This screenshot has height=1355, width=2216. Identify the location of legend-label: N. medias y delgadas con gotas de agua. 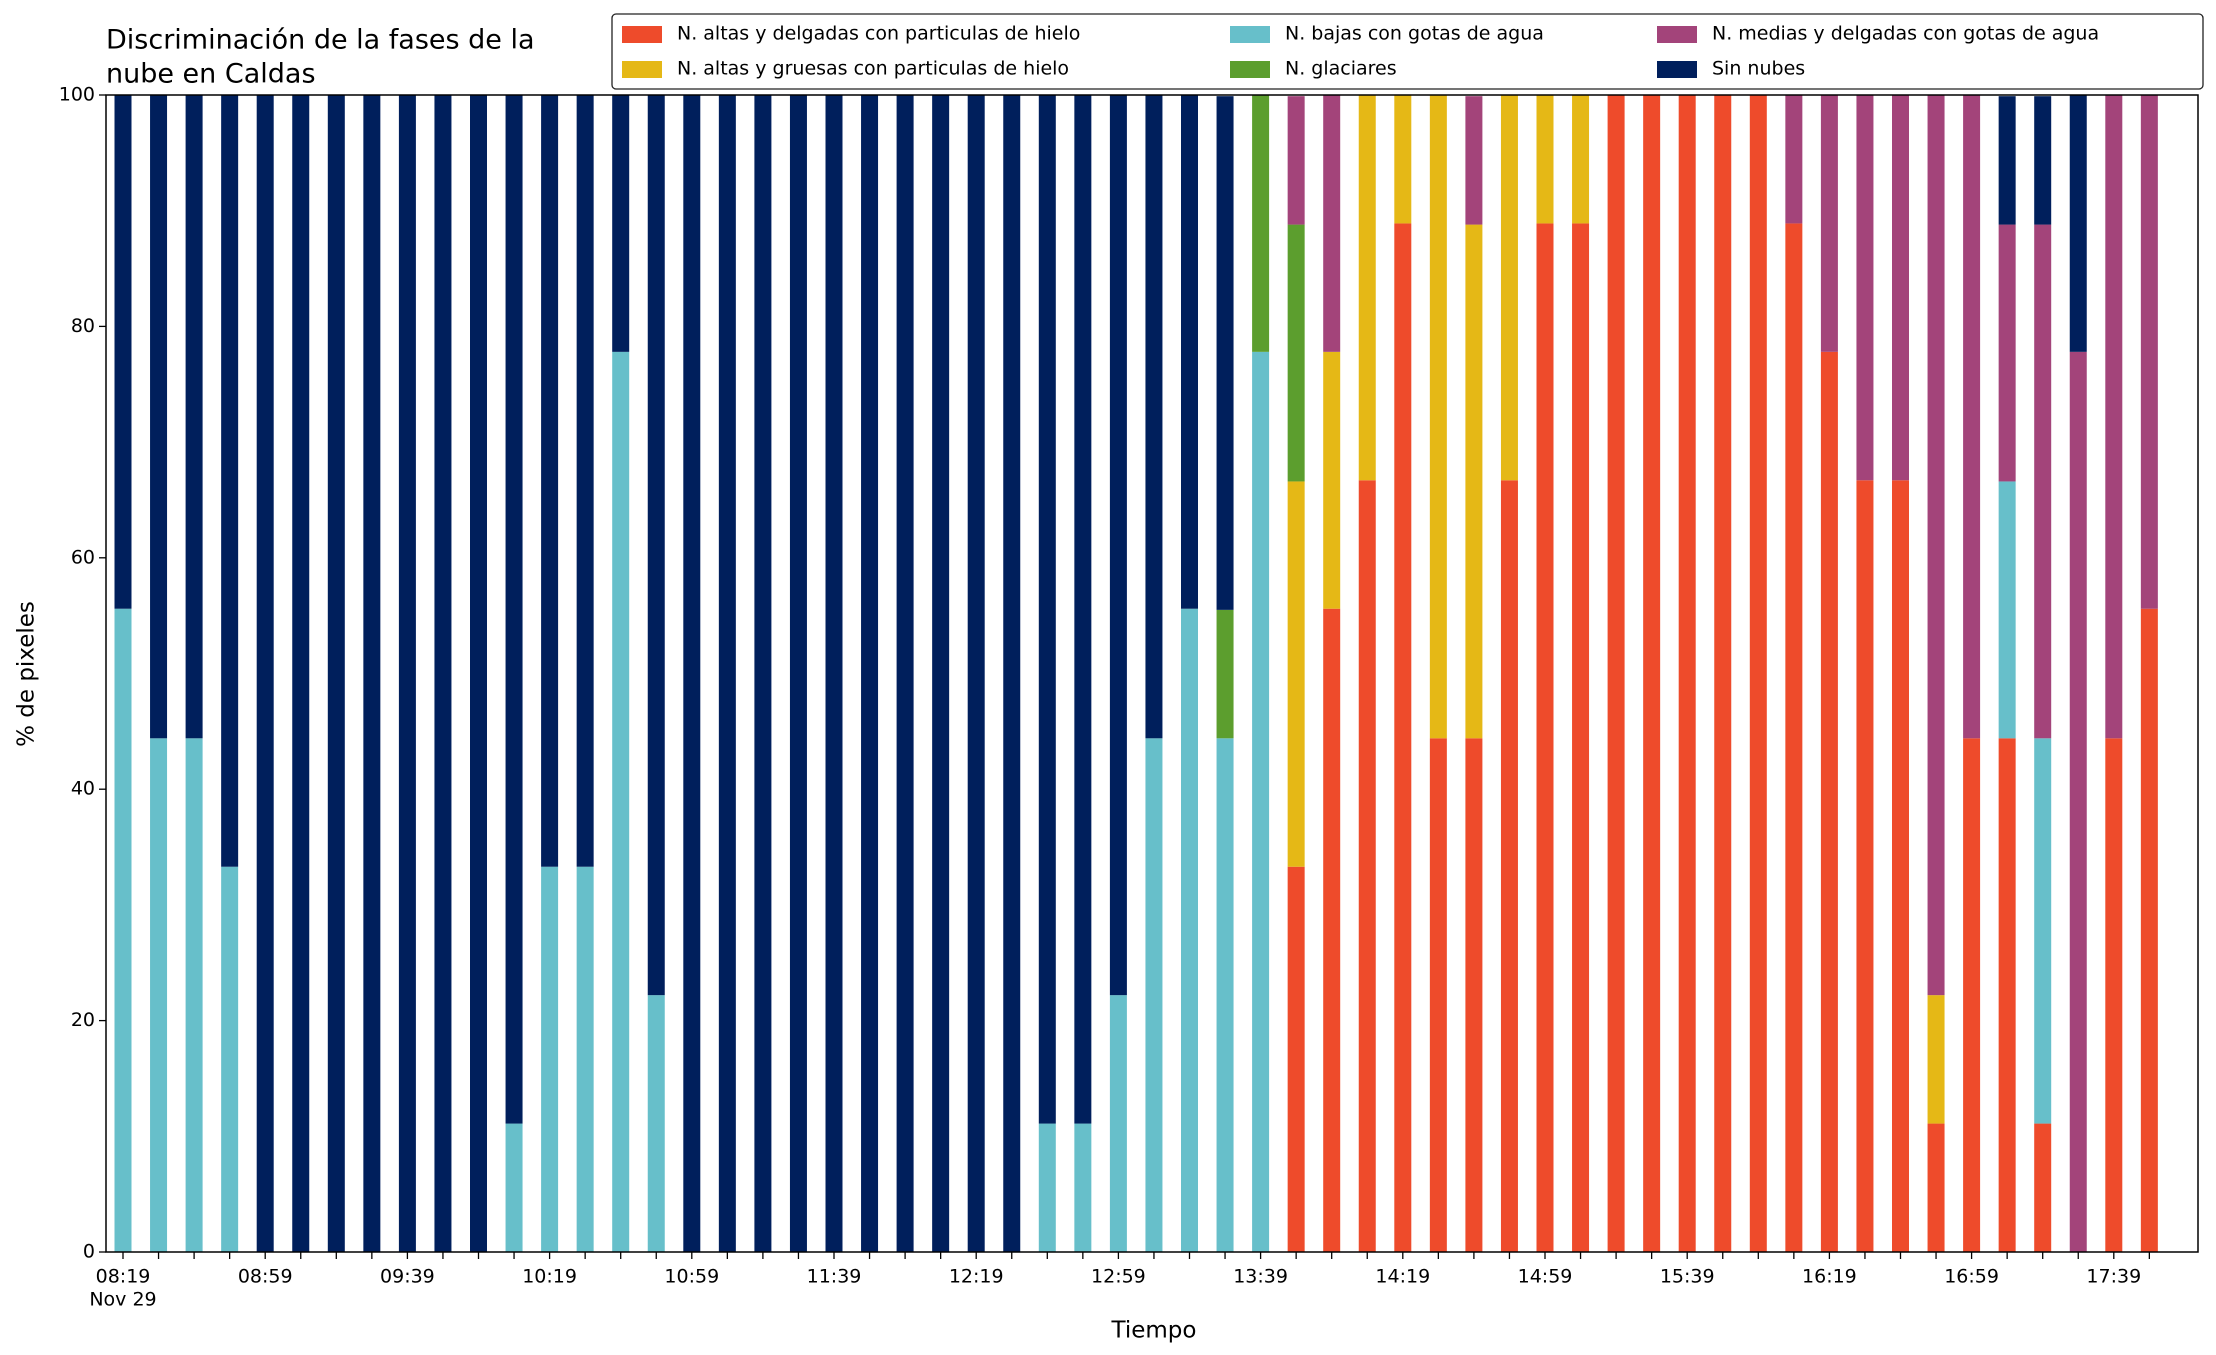
(1905, 34).